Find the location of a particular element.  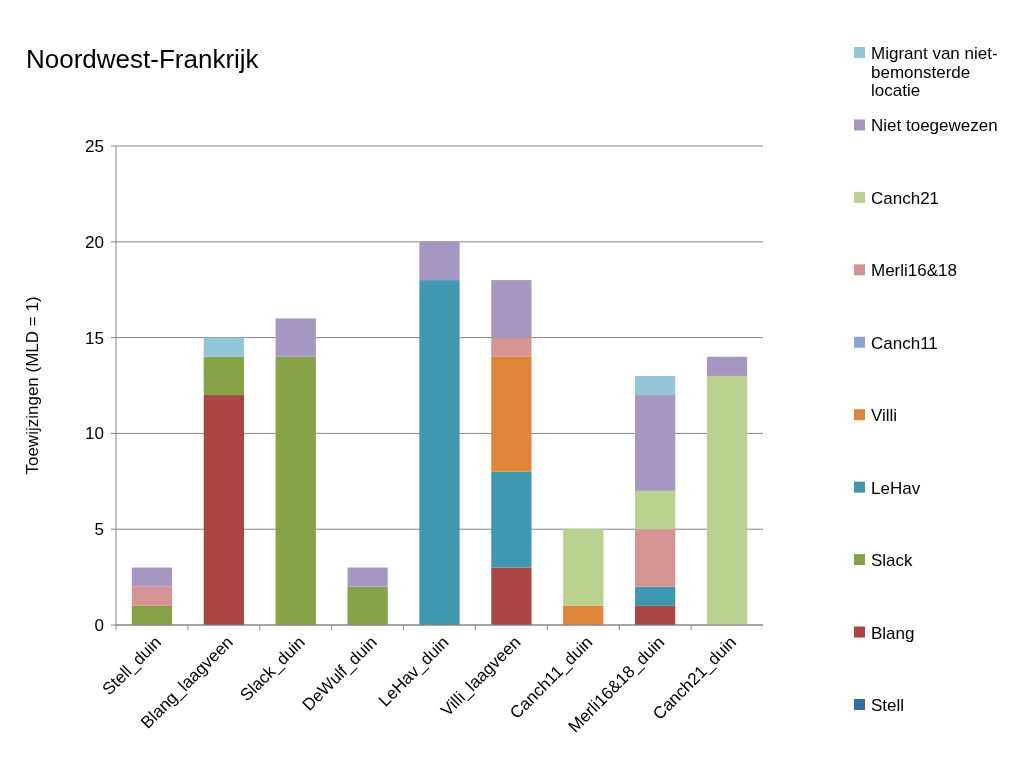

legend-label: LeHav is located at coordinates (896, 488).